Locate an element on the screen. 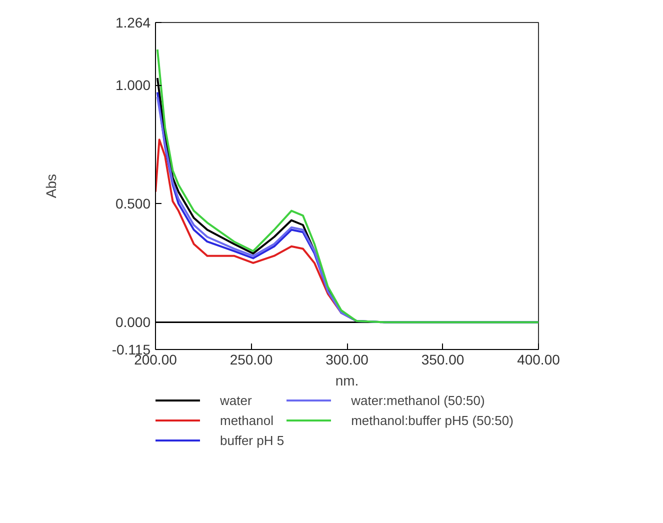  x-tick-label: 250.00 is located at coordinates (251, 360).